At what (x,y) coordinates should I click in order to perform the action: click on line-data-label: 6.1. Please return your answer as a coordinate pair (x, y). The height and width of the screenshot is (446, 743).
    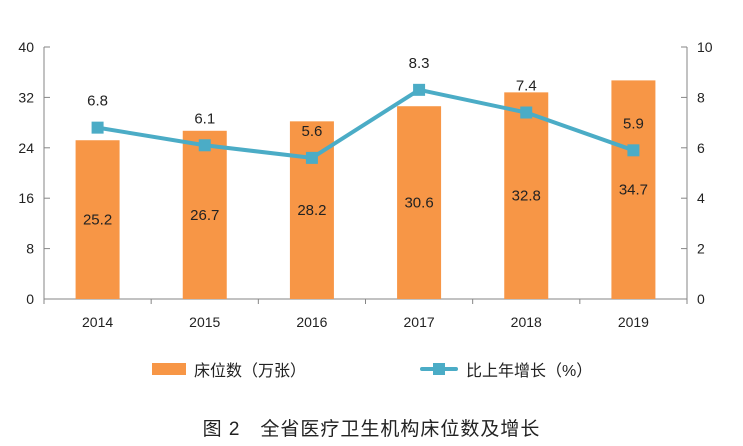
    Looking at the image, I should click on (204, 118).